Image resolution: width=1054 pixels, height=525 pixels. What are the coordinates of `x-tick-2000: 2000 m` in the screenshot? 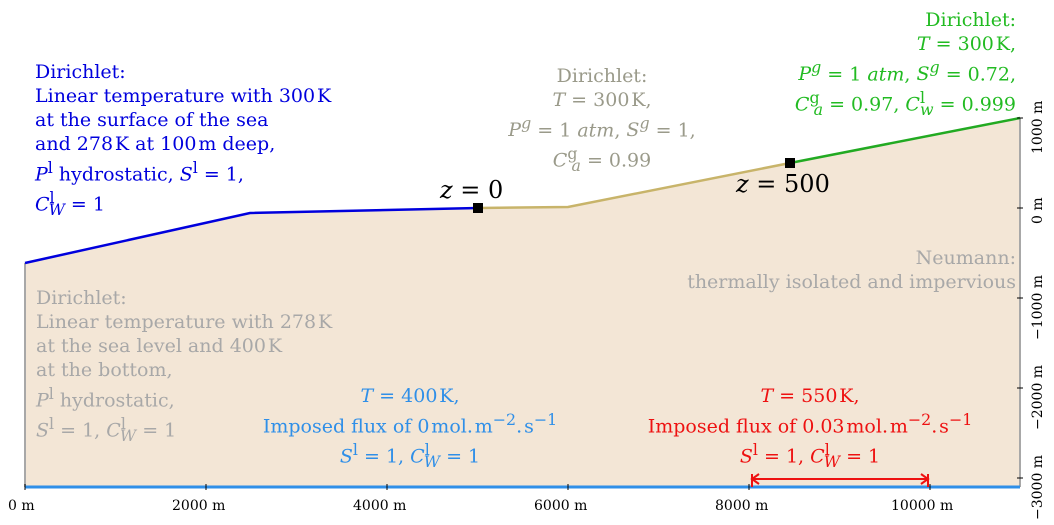 It's located at (199, 506).